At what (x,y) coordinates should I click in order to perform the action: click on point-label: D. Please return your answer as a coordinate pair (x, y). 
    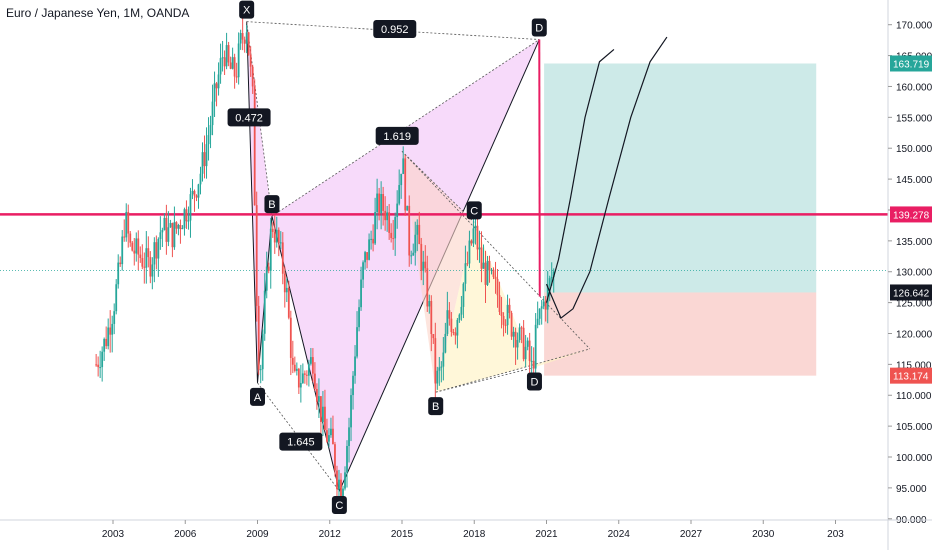
    Looking at the image, I should click on (534, 382).